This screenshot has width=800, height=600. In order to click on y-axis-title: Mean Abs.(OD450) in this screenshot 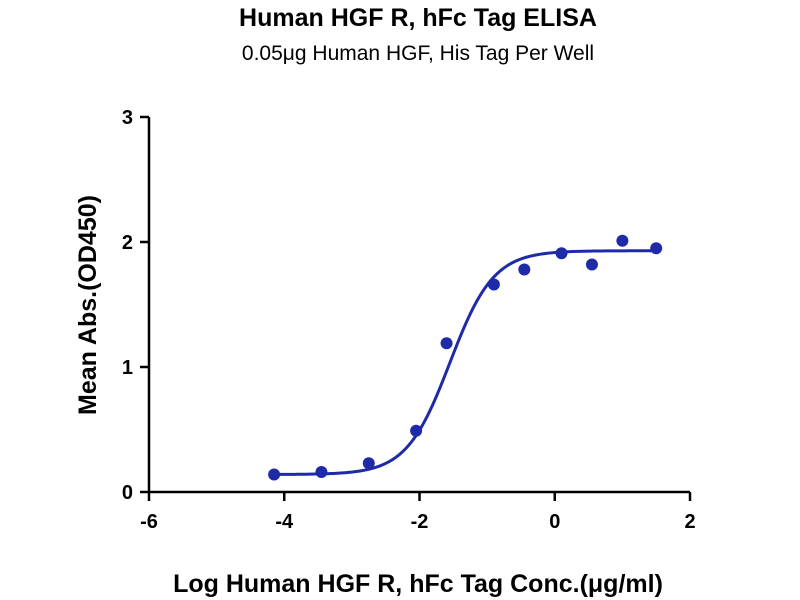, I will do `click(88, 305)`.